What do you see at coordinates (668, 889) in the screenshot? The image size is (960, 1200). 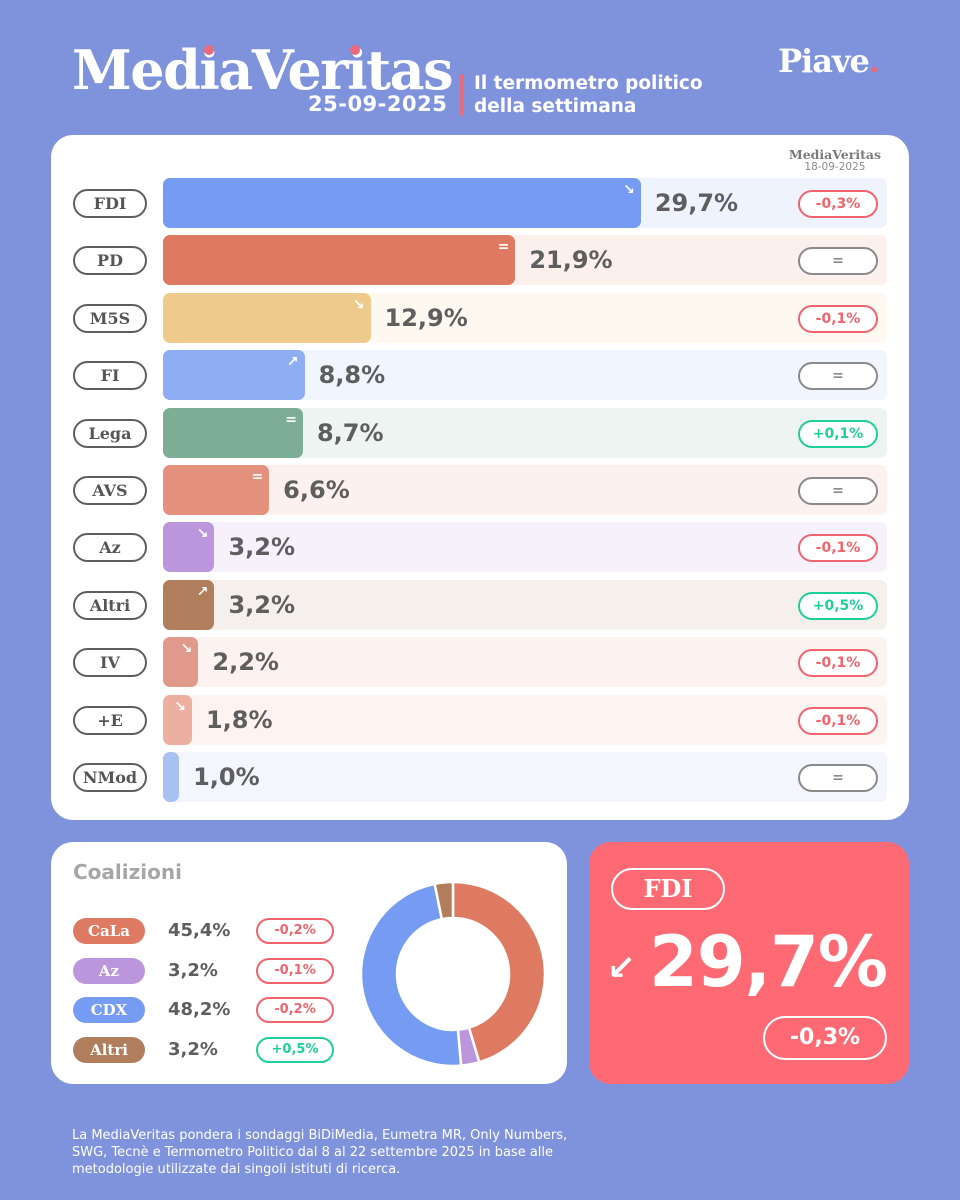 I see `highlight-party: FDI` at bounding box center [668, 889].